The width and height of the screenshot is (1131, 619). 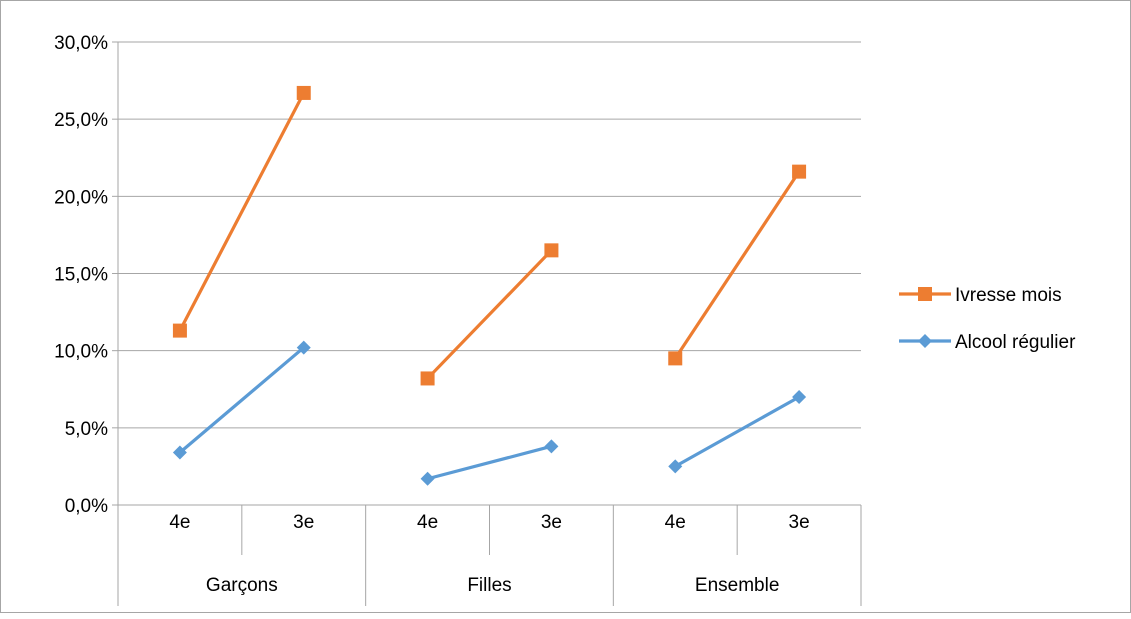 I want to click on y-tick-label: 30,0%, so click(x=81, y=43).